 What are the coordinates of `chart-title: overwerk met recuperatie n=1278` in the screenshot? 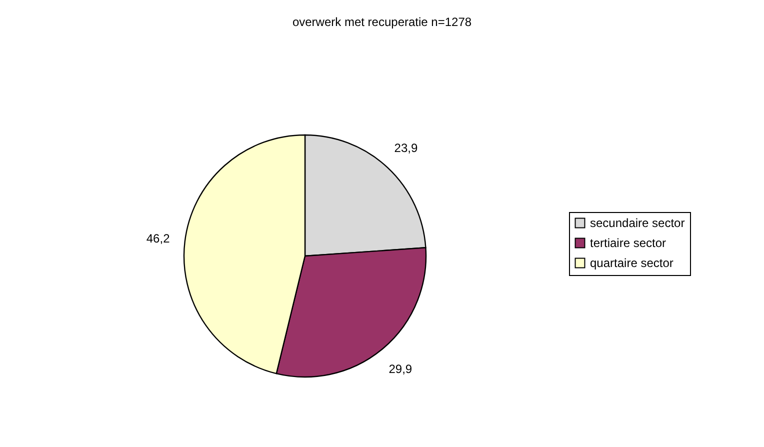 It's located at (382, 22).